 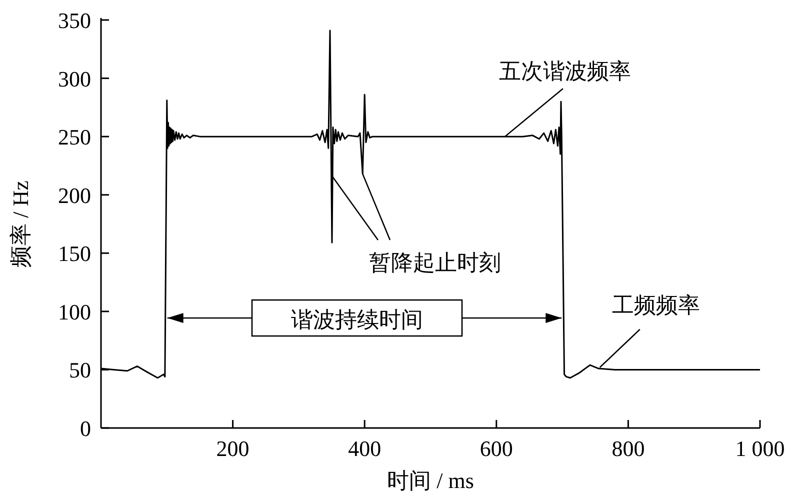 What do you see at coordinates (435, 262) in the screenshot?
I see `annotation: 暂降起止时刻` at bounding box center [435, 262].